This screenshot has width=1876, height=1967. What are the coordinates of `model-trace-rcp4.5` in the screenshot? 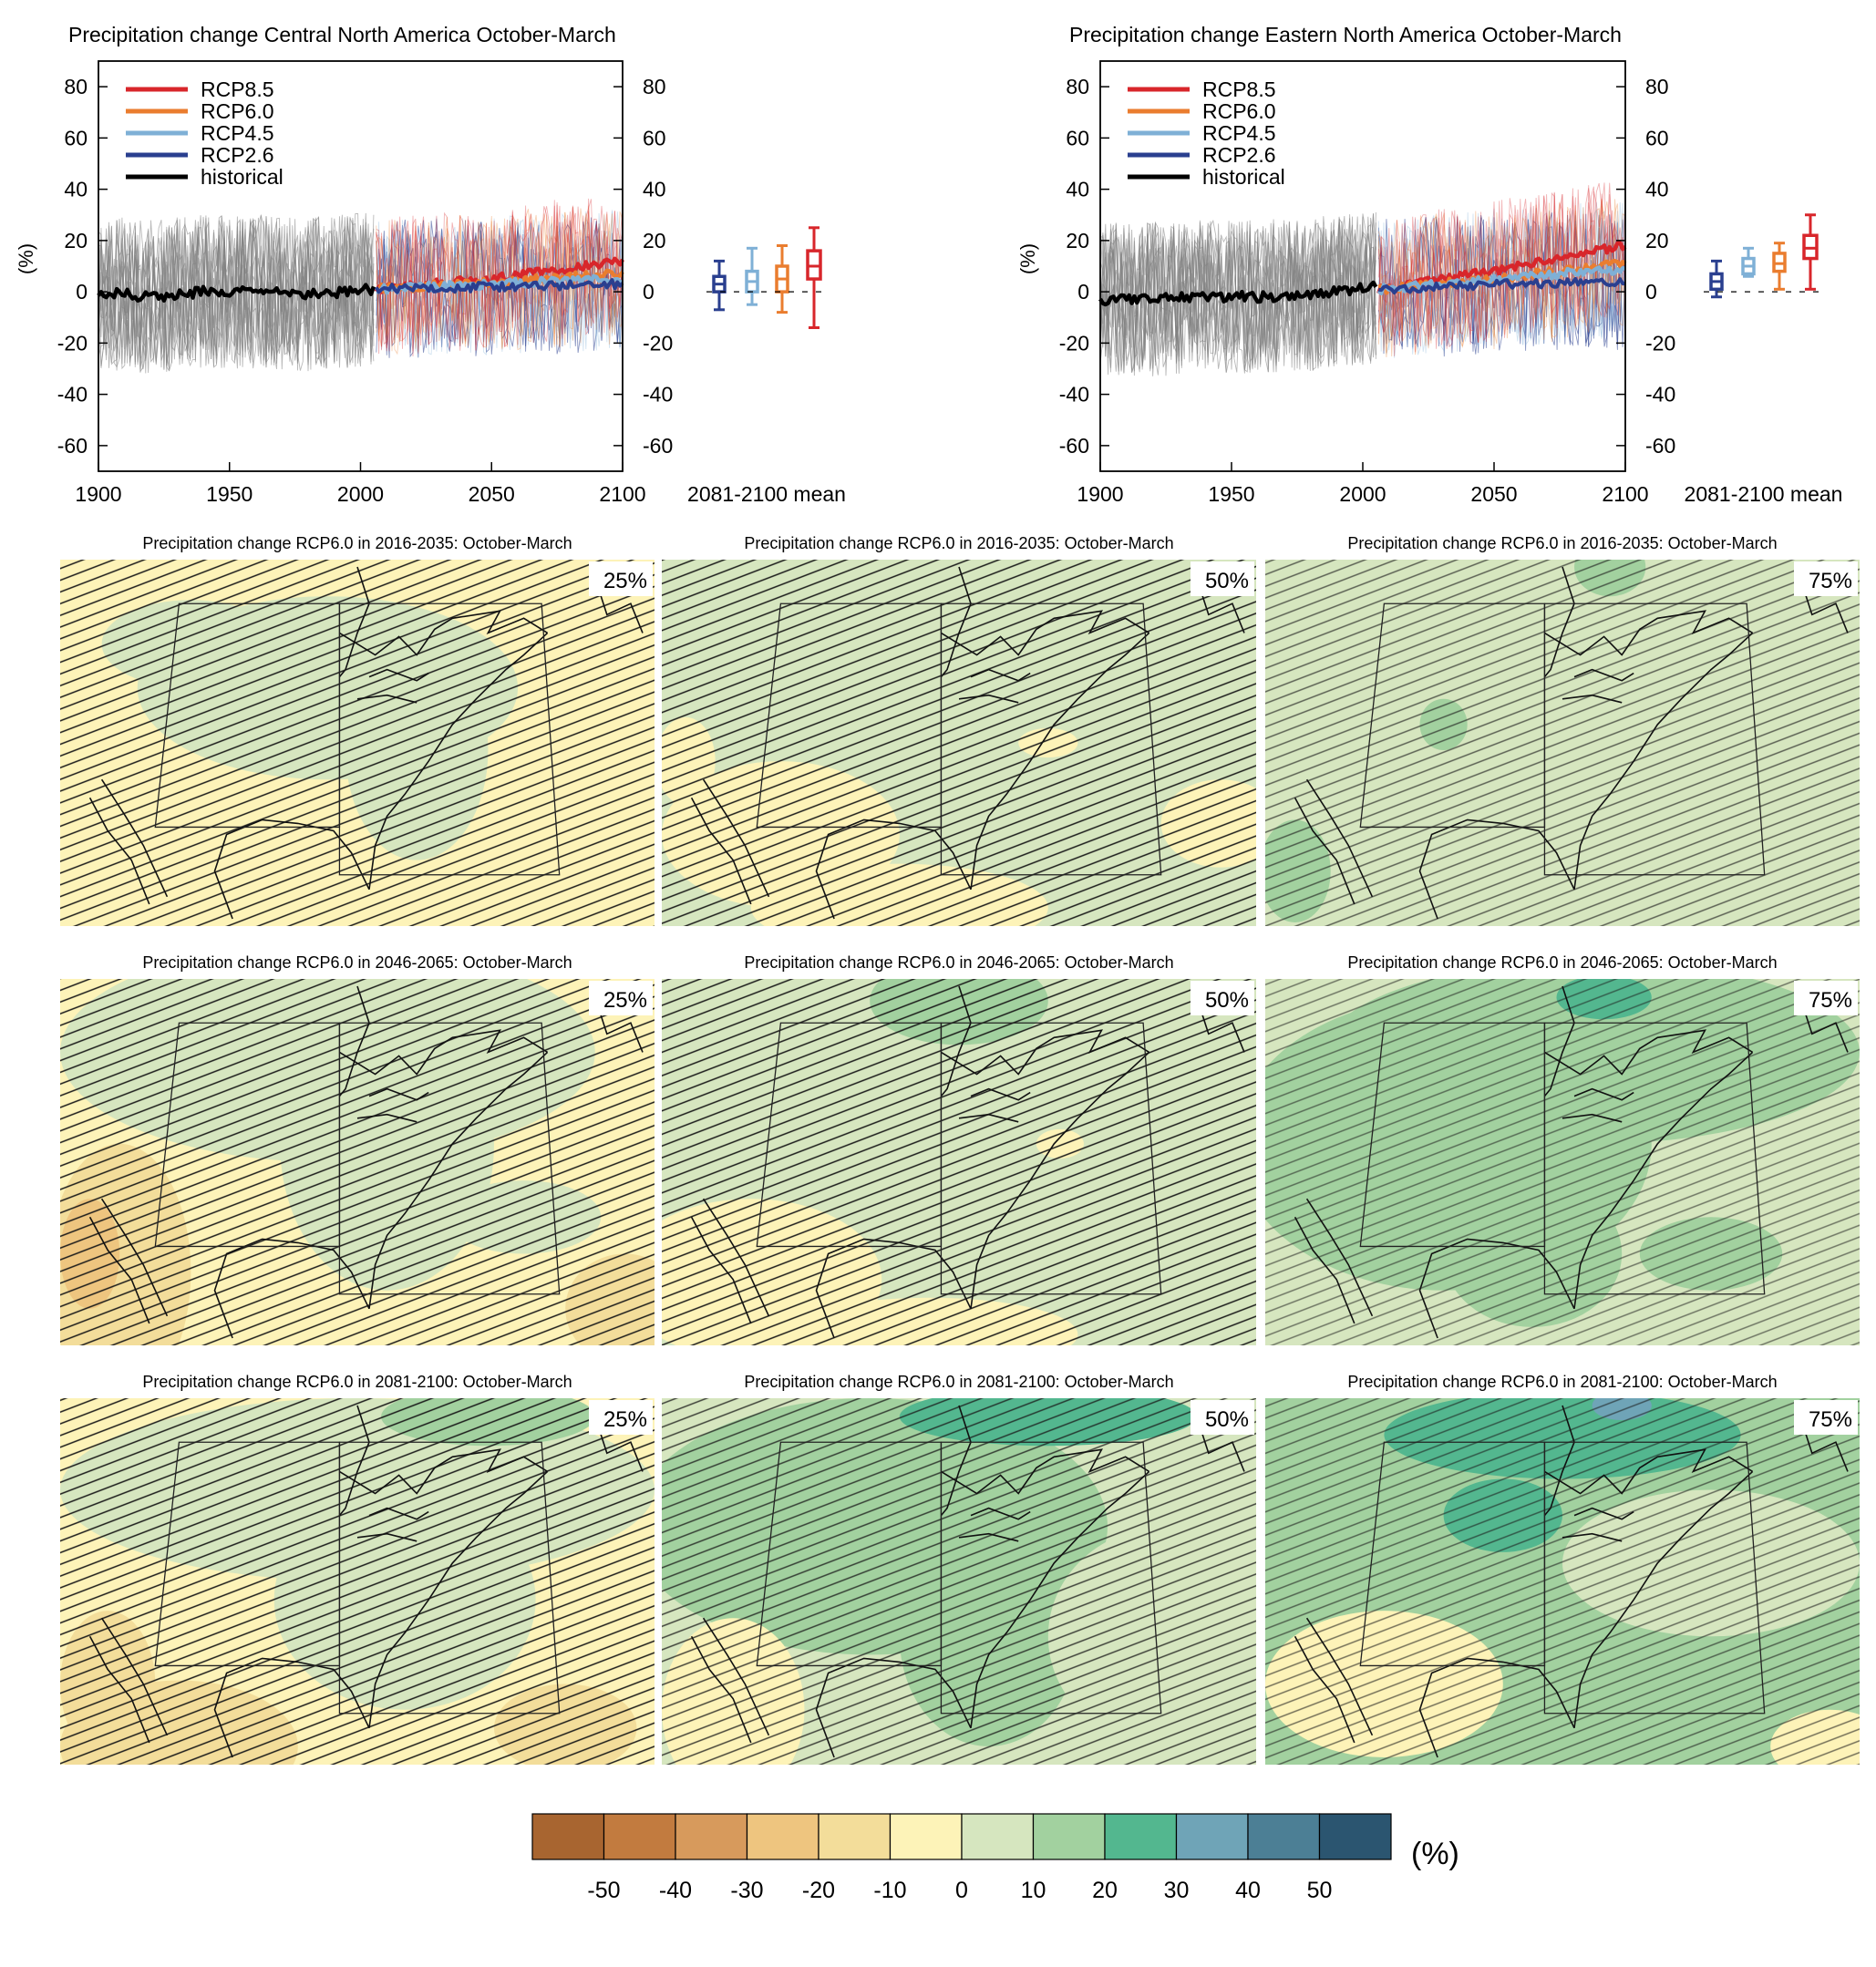 It's located at (1501, 274).